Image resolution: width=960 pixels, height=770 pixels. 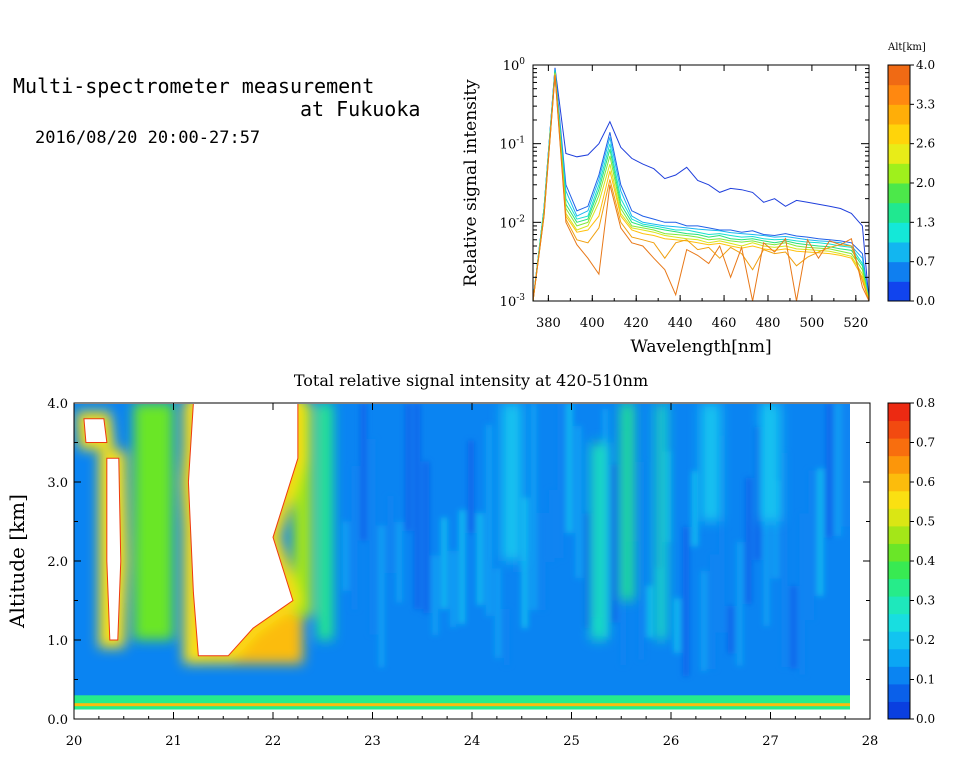 What do you see at coordinates (57, 483) in the screenshot?
I see `heatmap-y-tick-label: 3.0` at bounding box center [57, 483].